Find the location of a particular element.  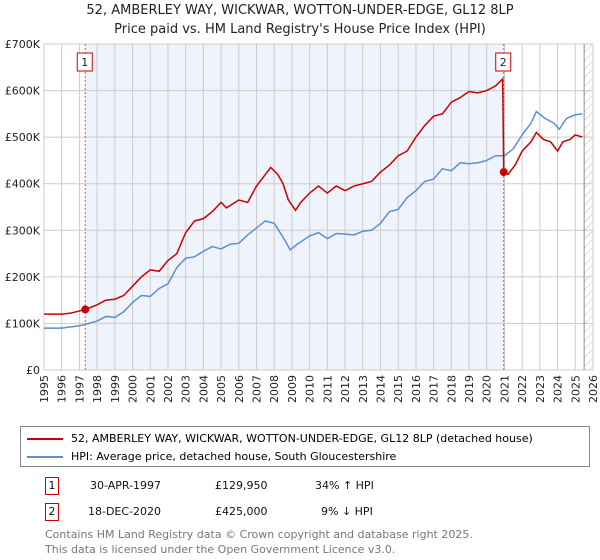

x-tick-label: 1998 is located at coordinates (97, 389).